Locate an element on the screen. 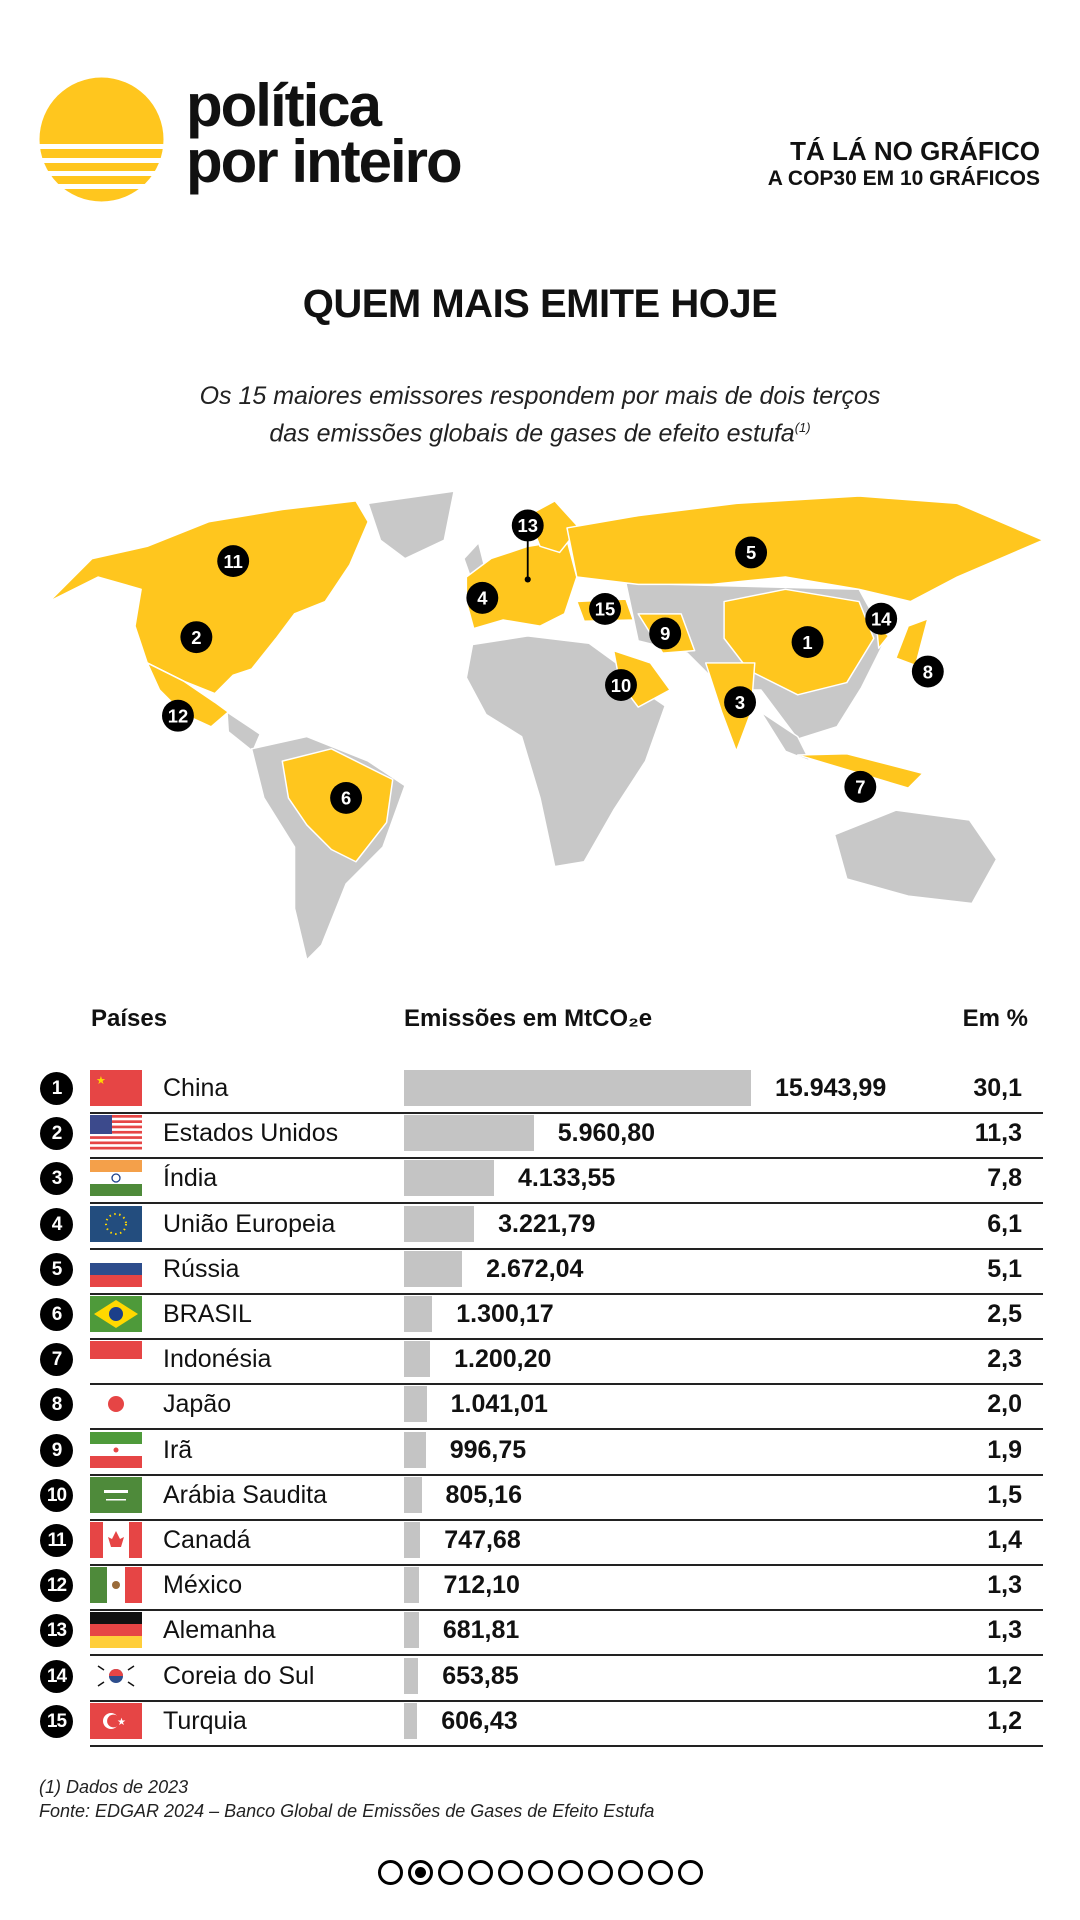 The width and height of the screenshot is (1080, 1920). map-marker-2: 2 is located at coordinates (196, 637).